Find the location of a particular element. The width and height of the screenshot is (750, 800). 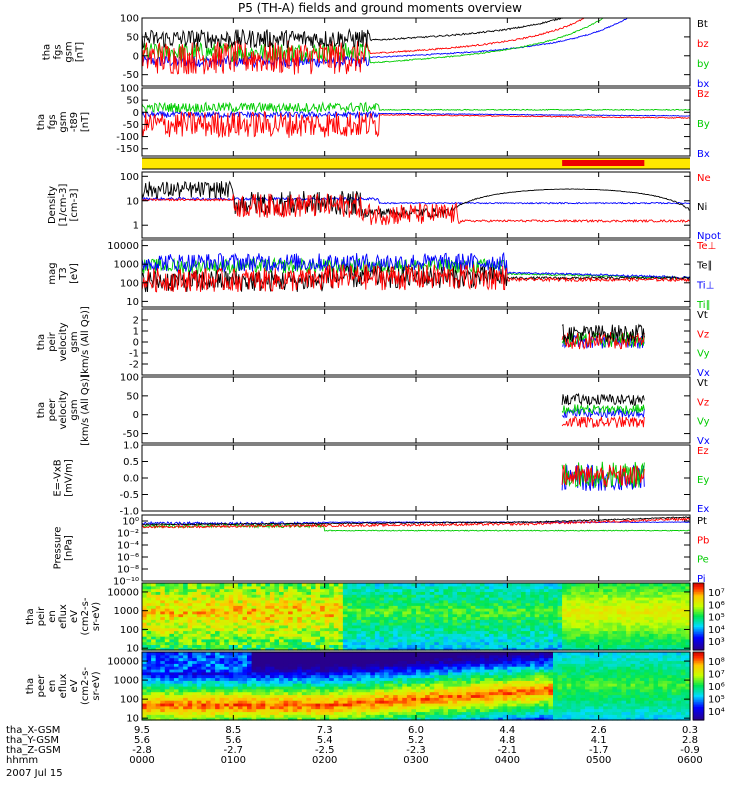

series-pb is located at coordinates (416, 523).